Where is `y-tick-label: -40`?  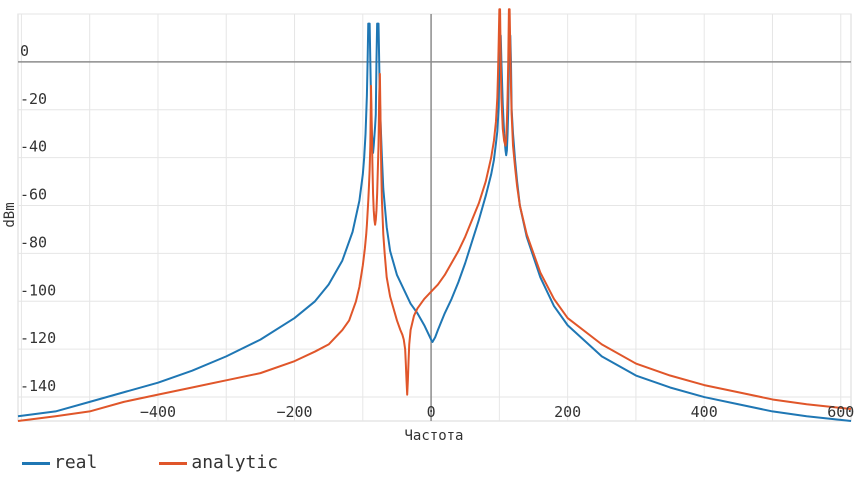 y-tick-label: -40 is located at coordinates (33, 147).